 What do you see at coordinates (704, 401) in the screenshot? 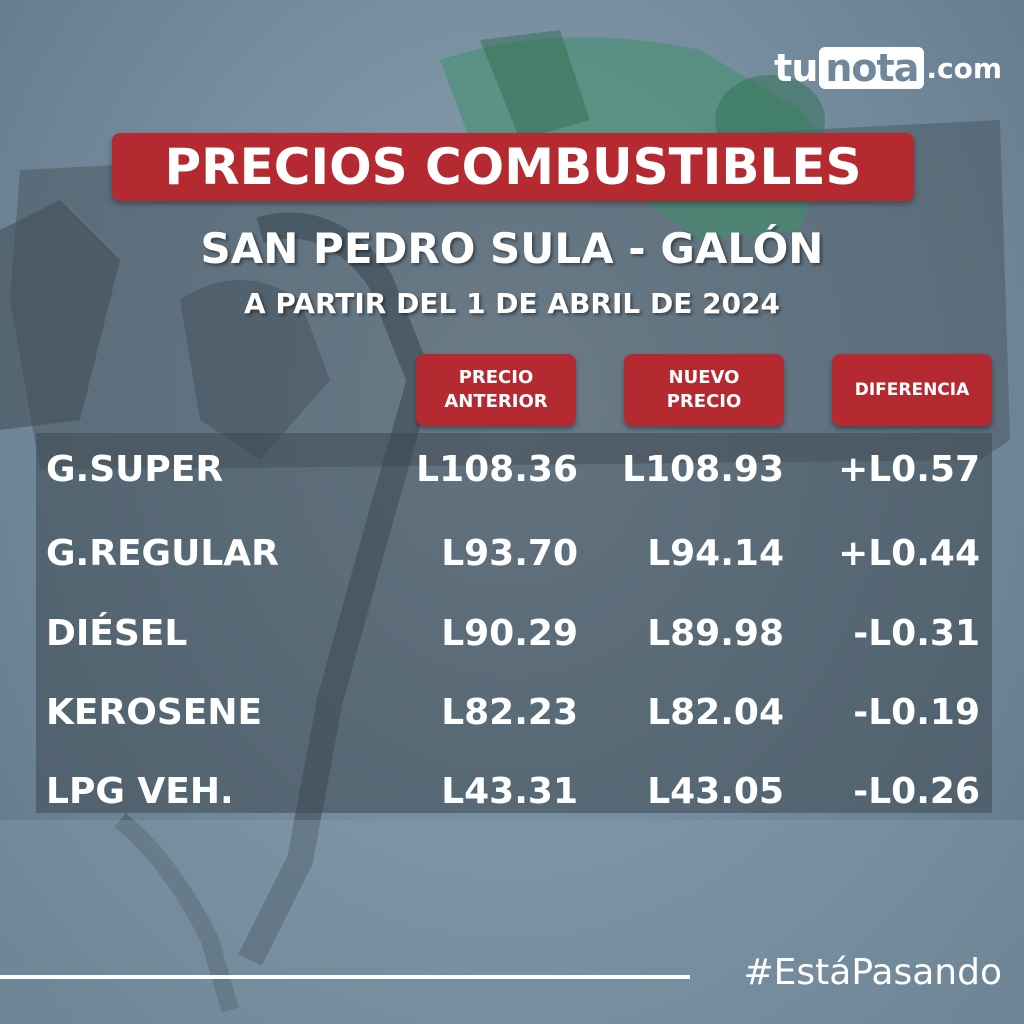
I see `column-header-new-line2: PRECIO` at bounding box center [704, 401].